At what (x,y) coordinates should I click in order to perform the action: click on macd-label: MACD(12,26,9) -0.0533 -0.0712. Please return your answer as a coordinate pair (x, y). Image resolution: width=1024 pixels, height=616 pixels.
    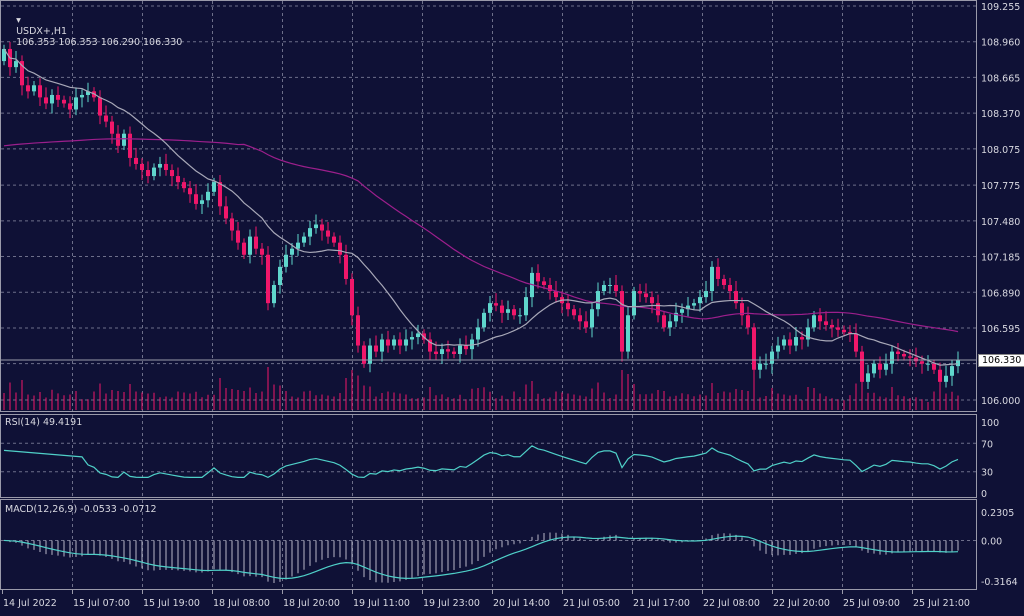
    Looking at the image, I should click on (81, 509).